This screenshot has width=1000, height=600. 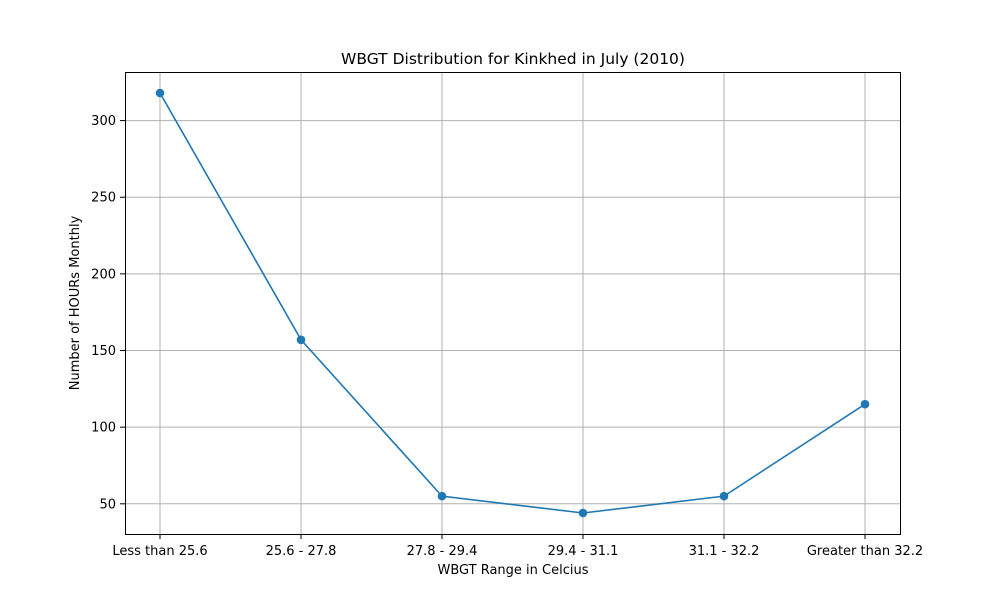 I want to click on y-tick-label: 250, so click(x=103, y=198).